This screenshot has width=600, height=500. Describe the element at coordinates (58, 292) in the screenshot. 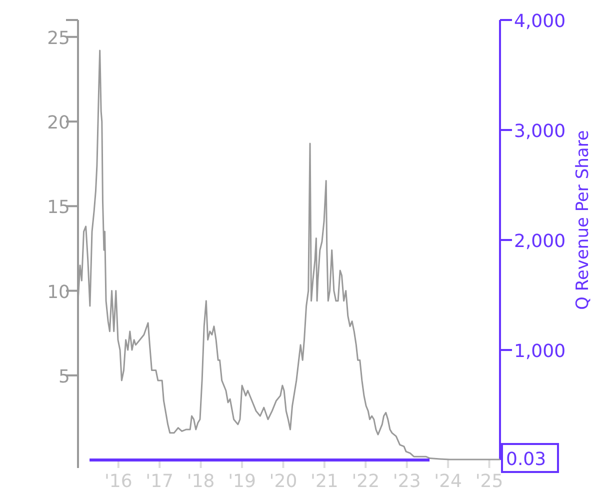

I see `y-tick-label: 10` at that location.